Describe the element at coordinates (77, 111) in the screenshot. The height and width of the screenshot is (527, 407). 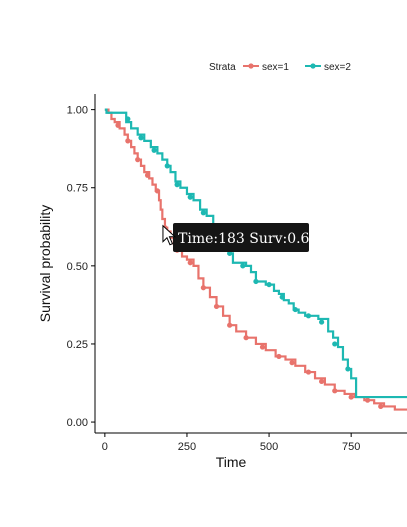
I see `y-tick-label: 1.00` at that location.